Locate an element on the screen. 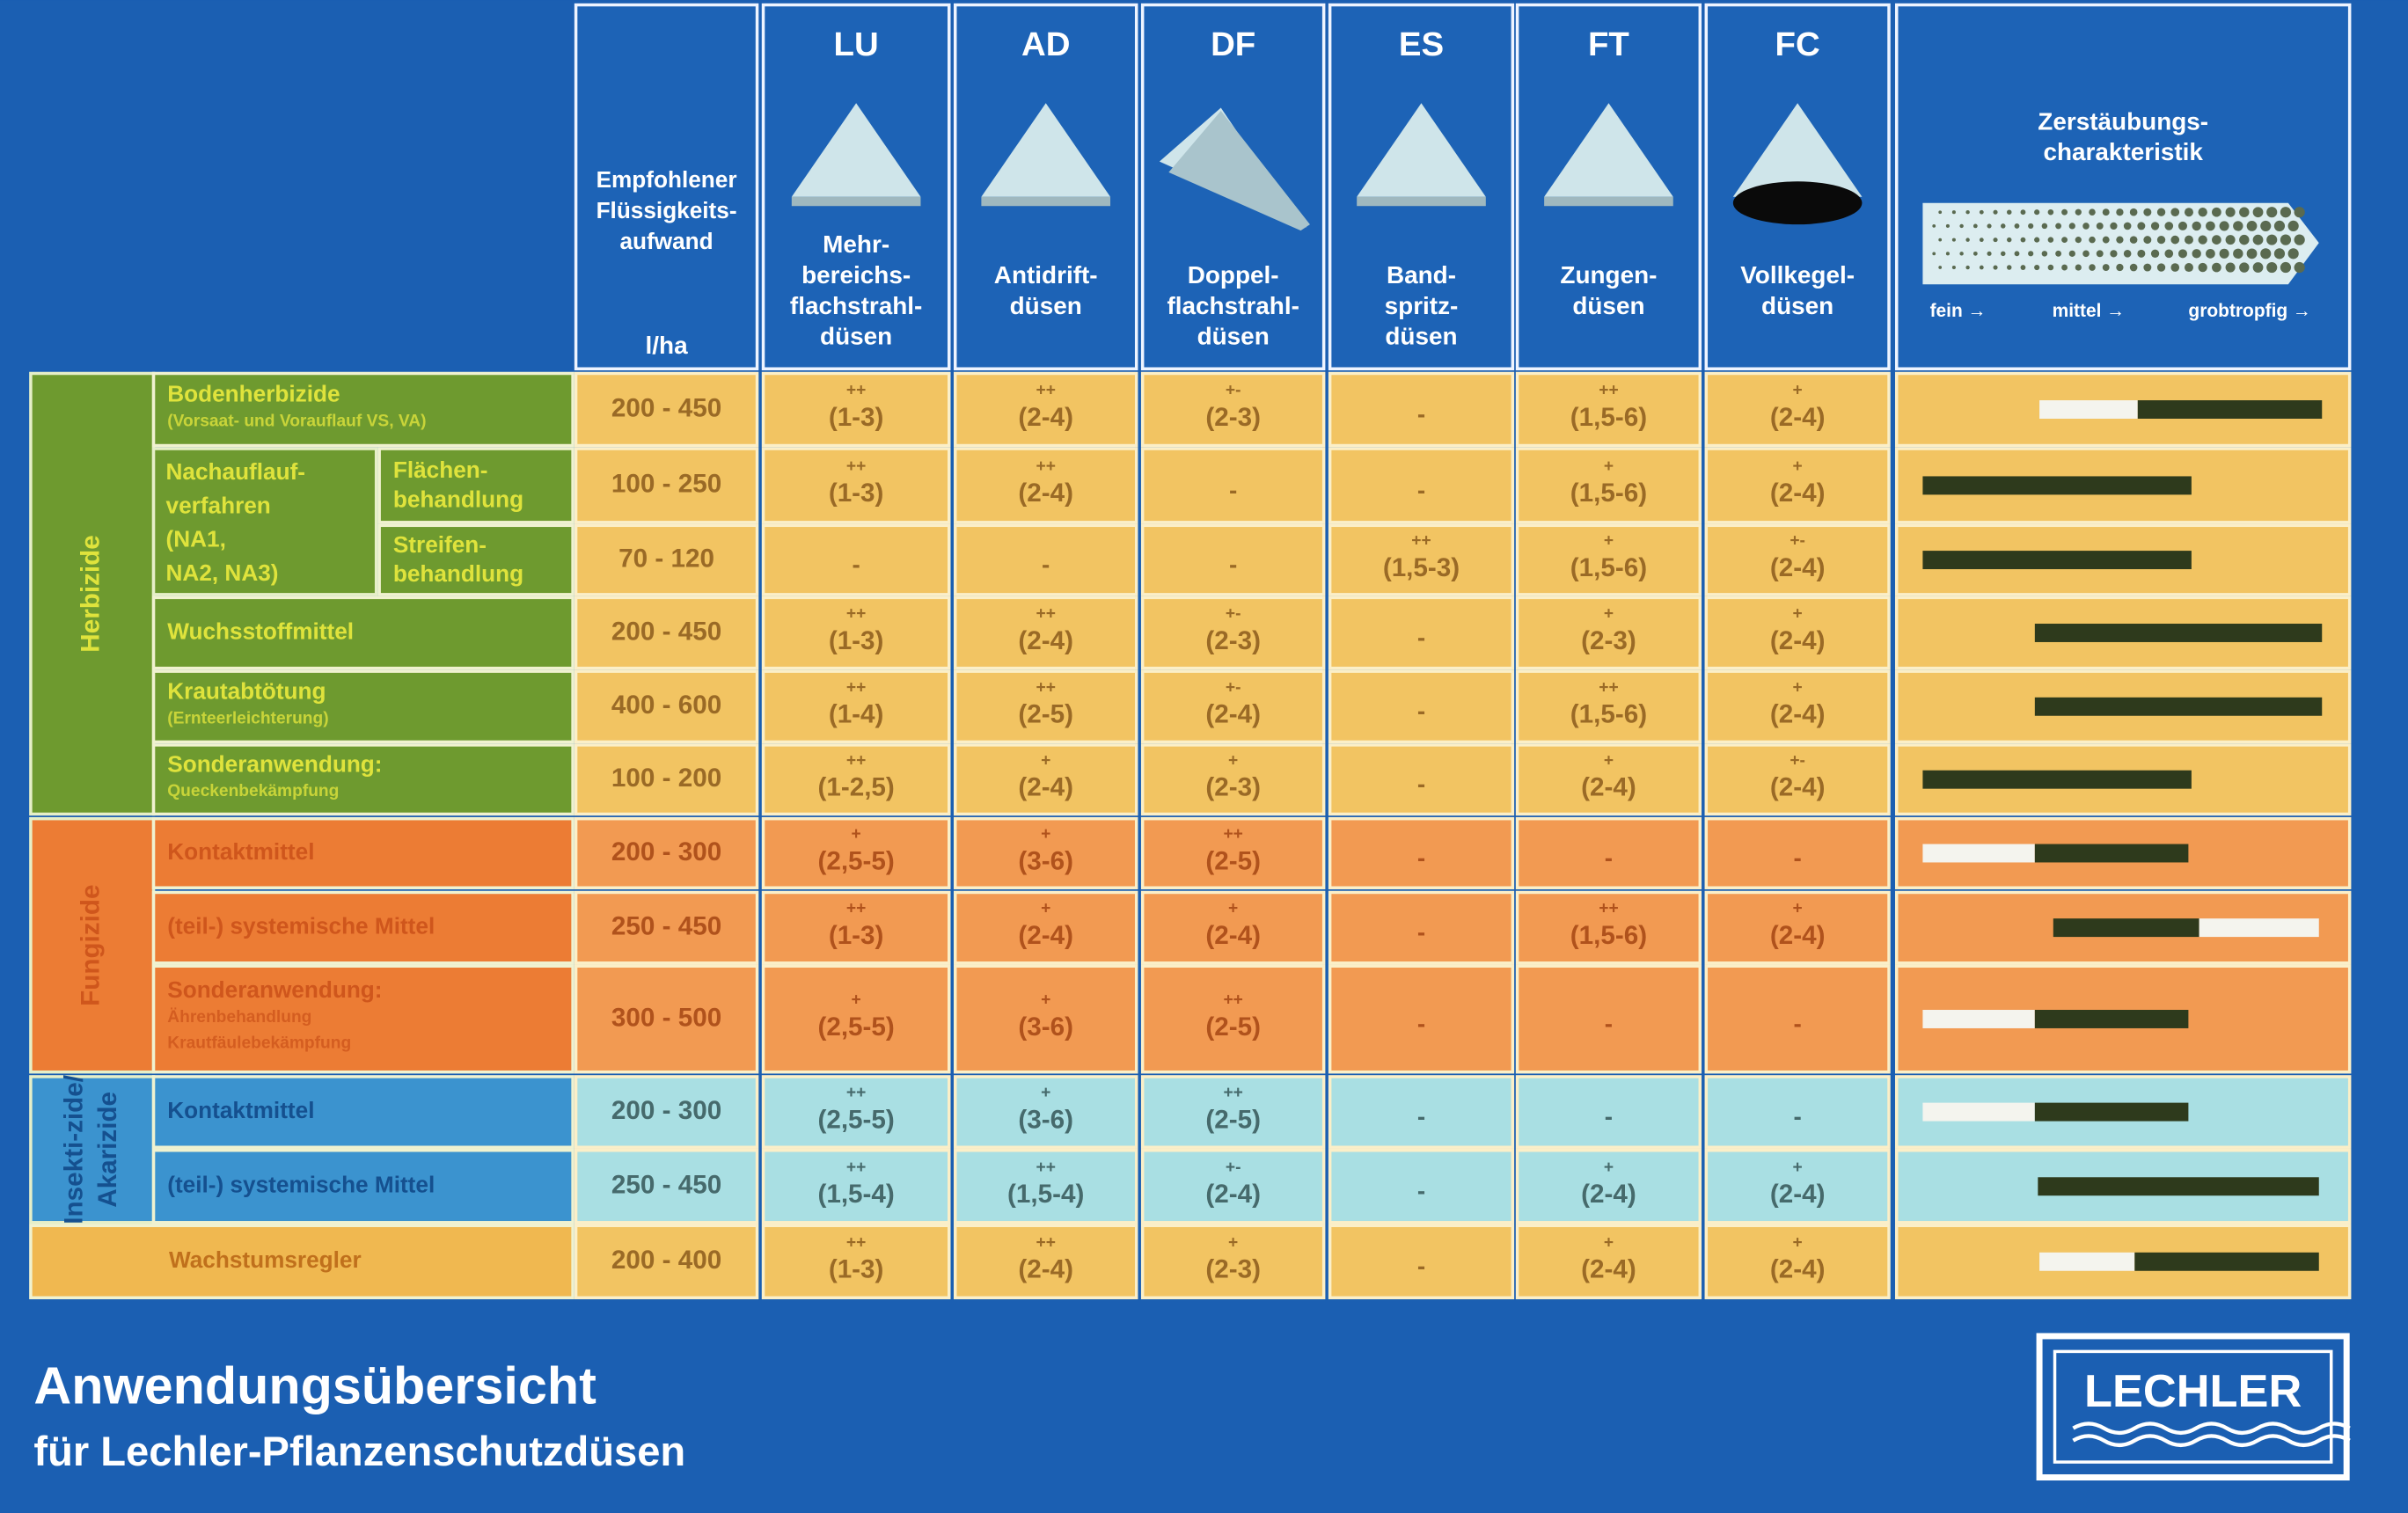 The image size is (2408, 1513). label: LECHLER is located at coordinates (2193, 1391).